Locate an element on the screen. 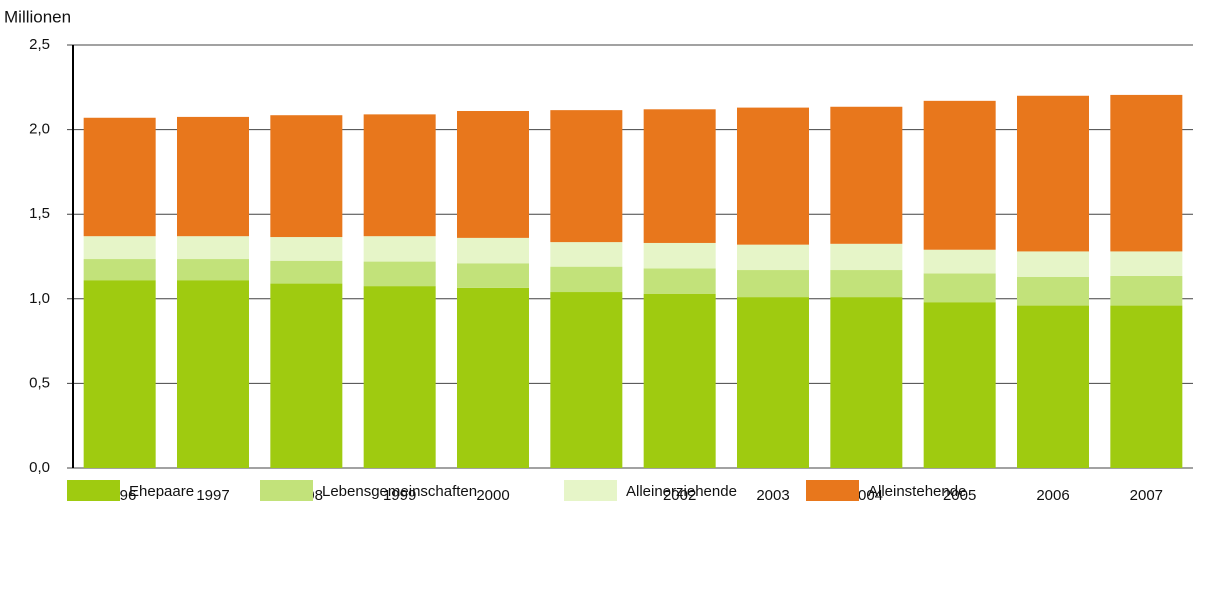 The height and width of the screenshot is (595, 1218). y-tick-label: 0,5 is located at coordinates (39, 382).